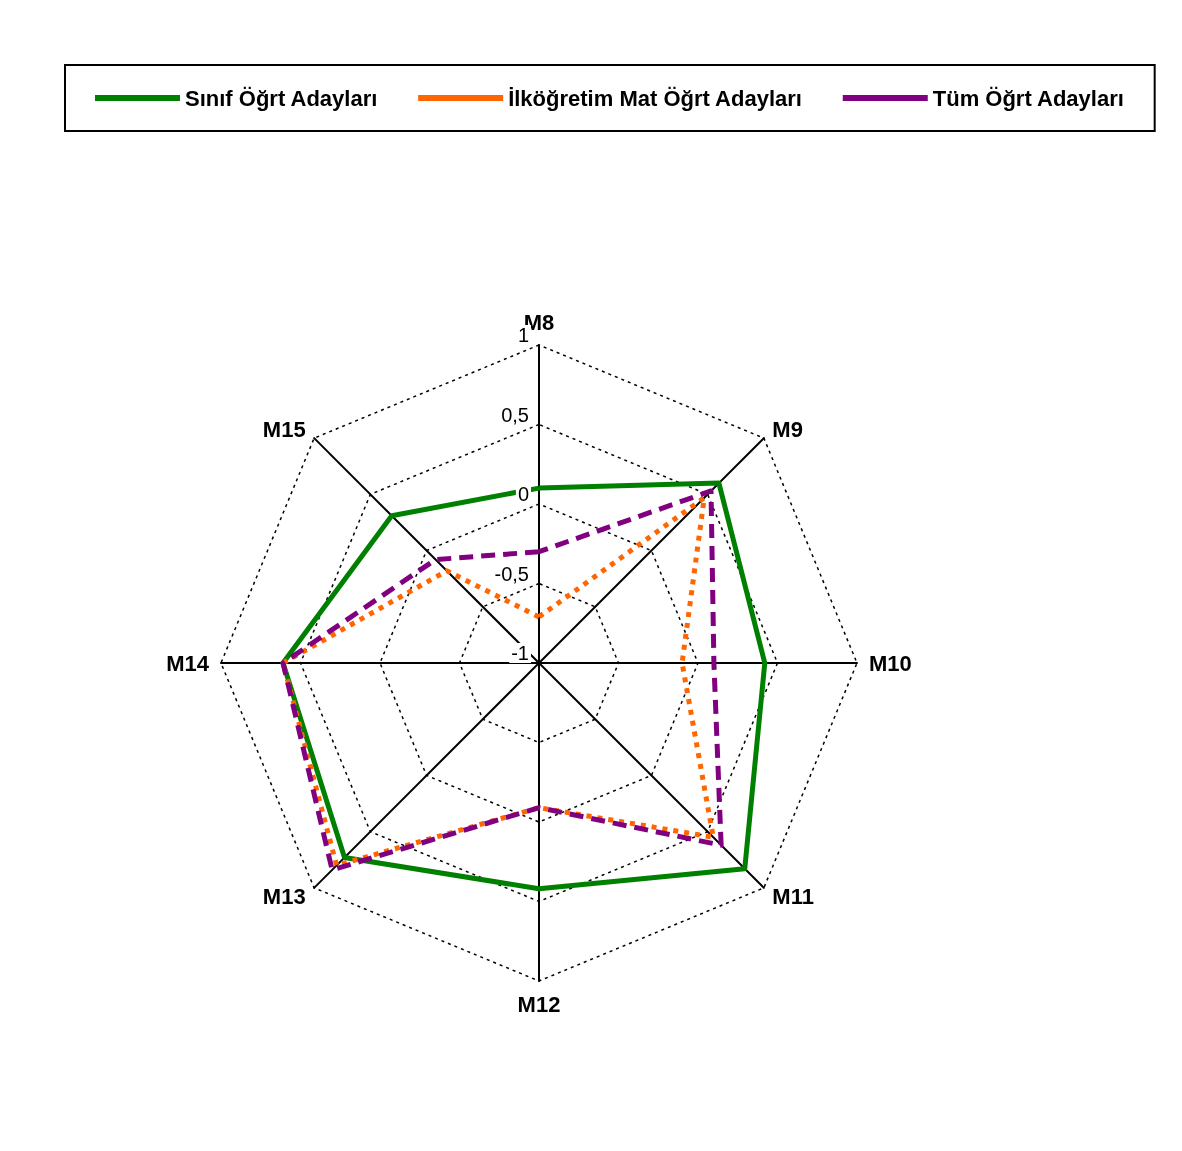 The width and height of the screenshot is (1182, 1151). Describe the element at coordinates (284, 896) in the screenshot. I see `spoke-label: M13` at that location.